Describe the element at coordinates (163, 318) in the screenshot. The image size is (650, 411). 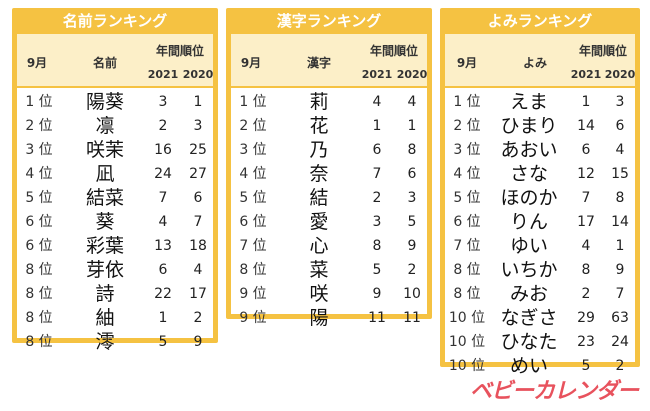
I see `rank-2021-cell: 1` at that location.